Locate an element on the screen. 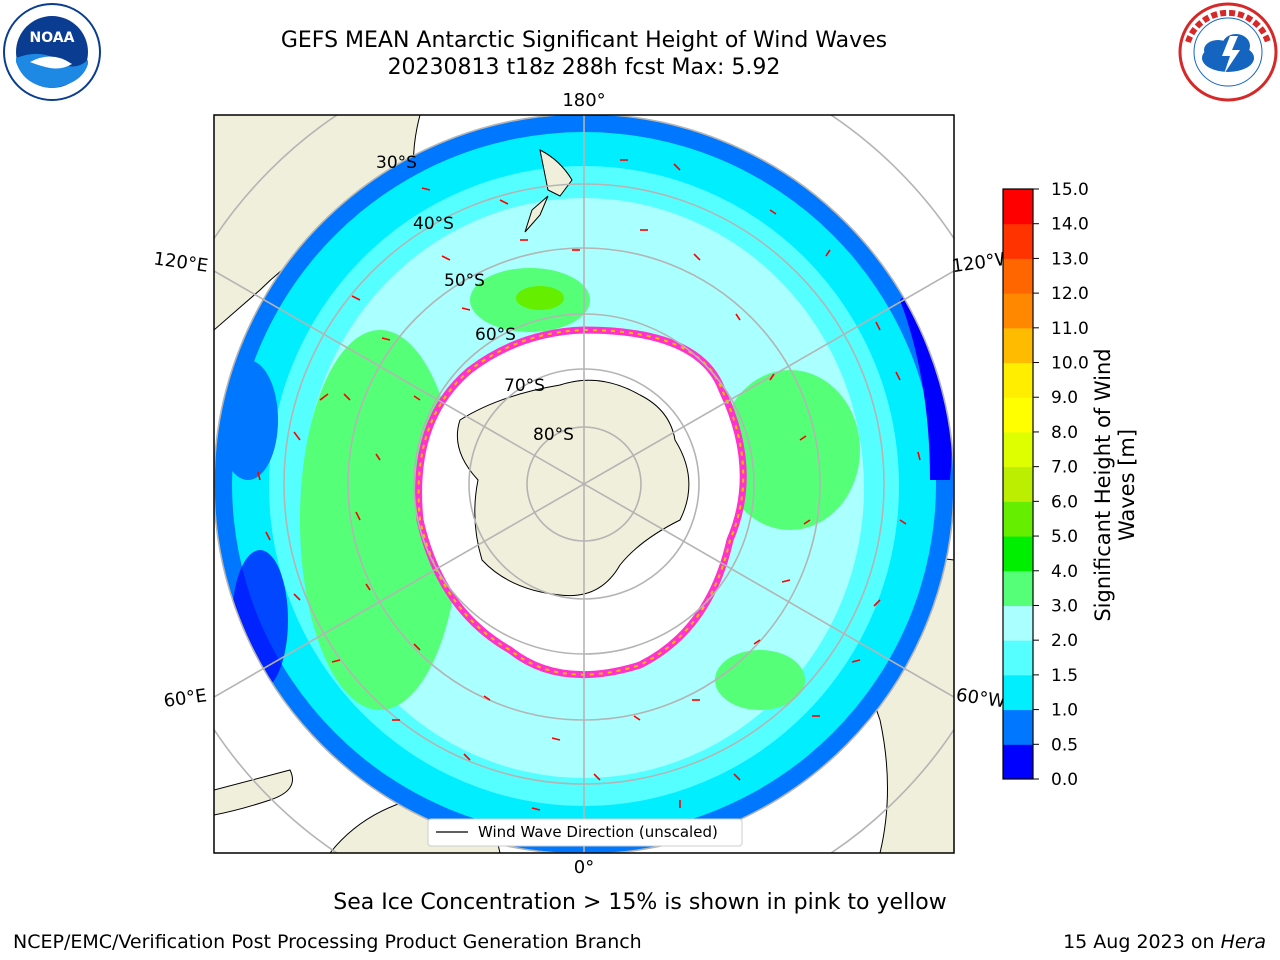 This screenshot has height=960, width=1280. wave-field-4m is located at coordinates (540, 298).